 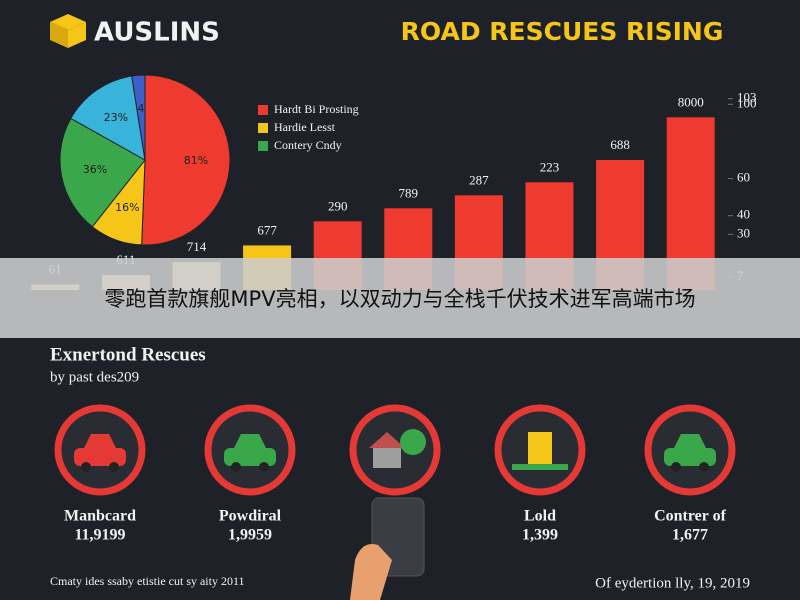 What do you see at coordinates (100, 516) in the screenshot?
I see `card-label: Manbcard` at bounding box center [100, 516].